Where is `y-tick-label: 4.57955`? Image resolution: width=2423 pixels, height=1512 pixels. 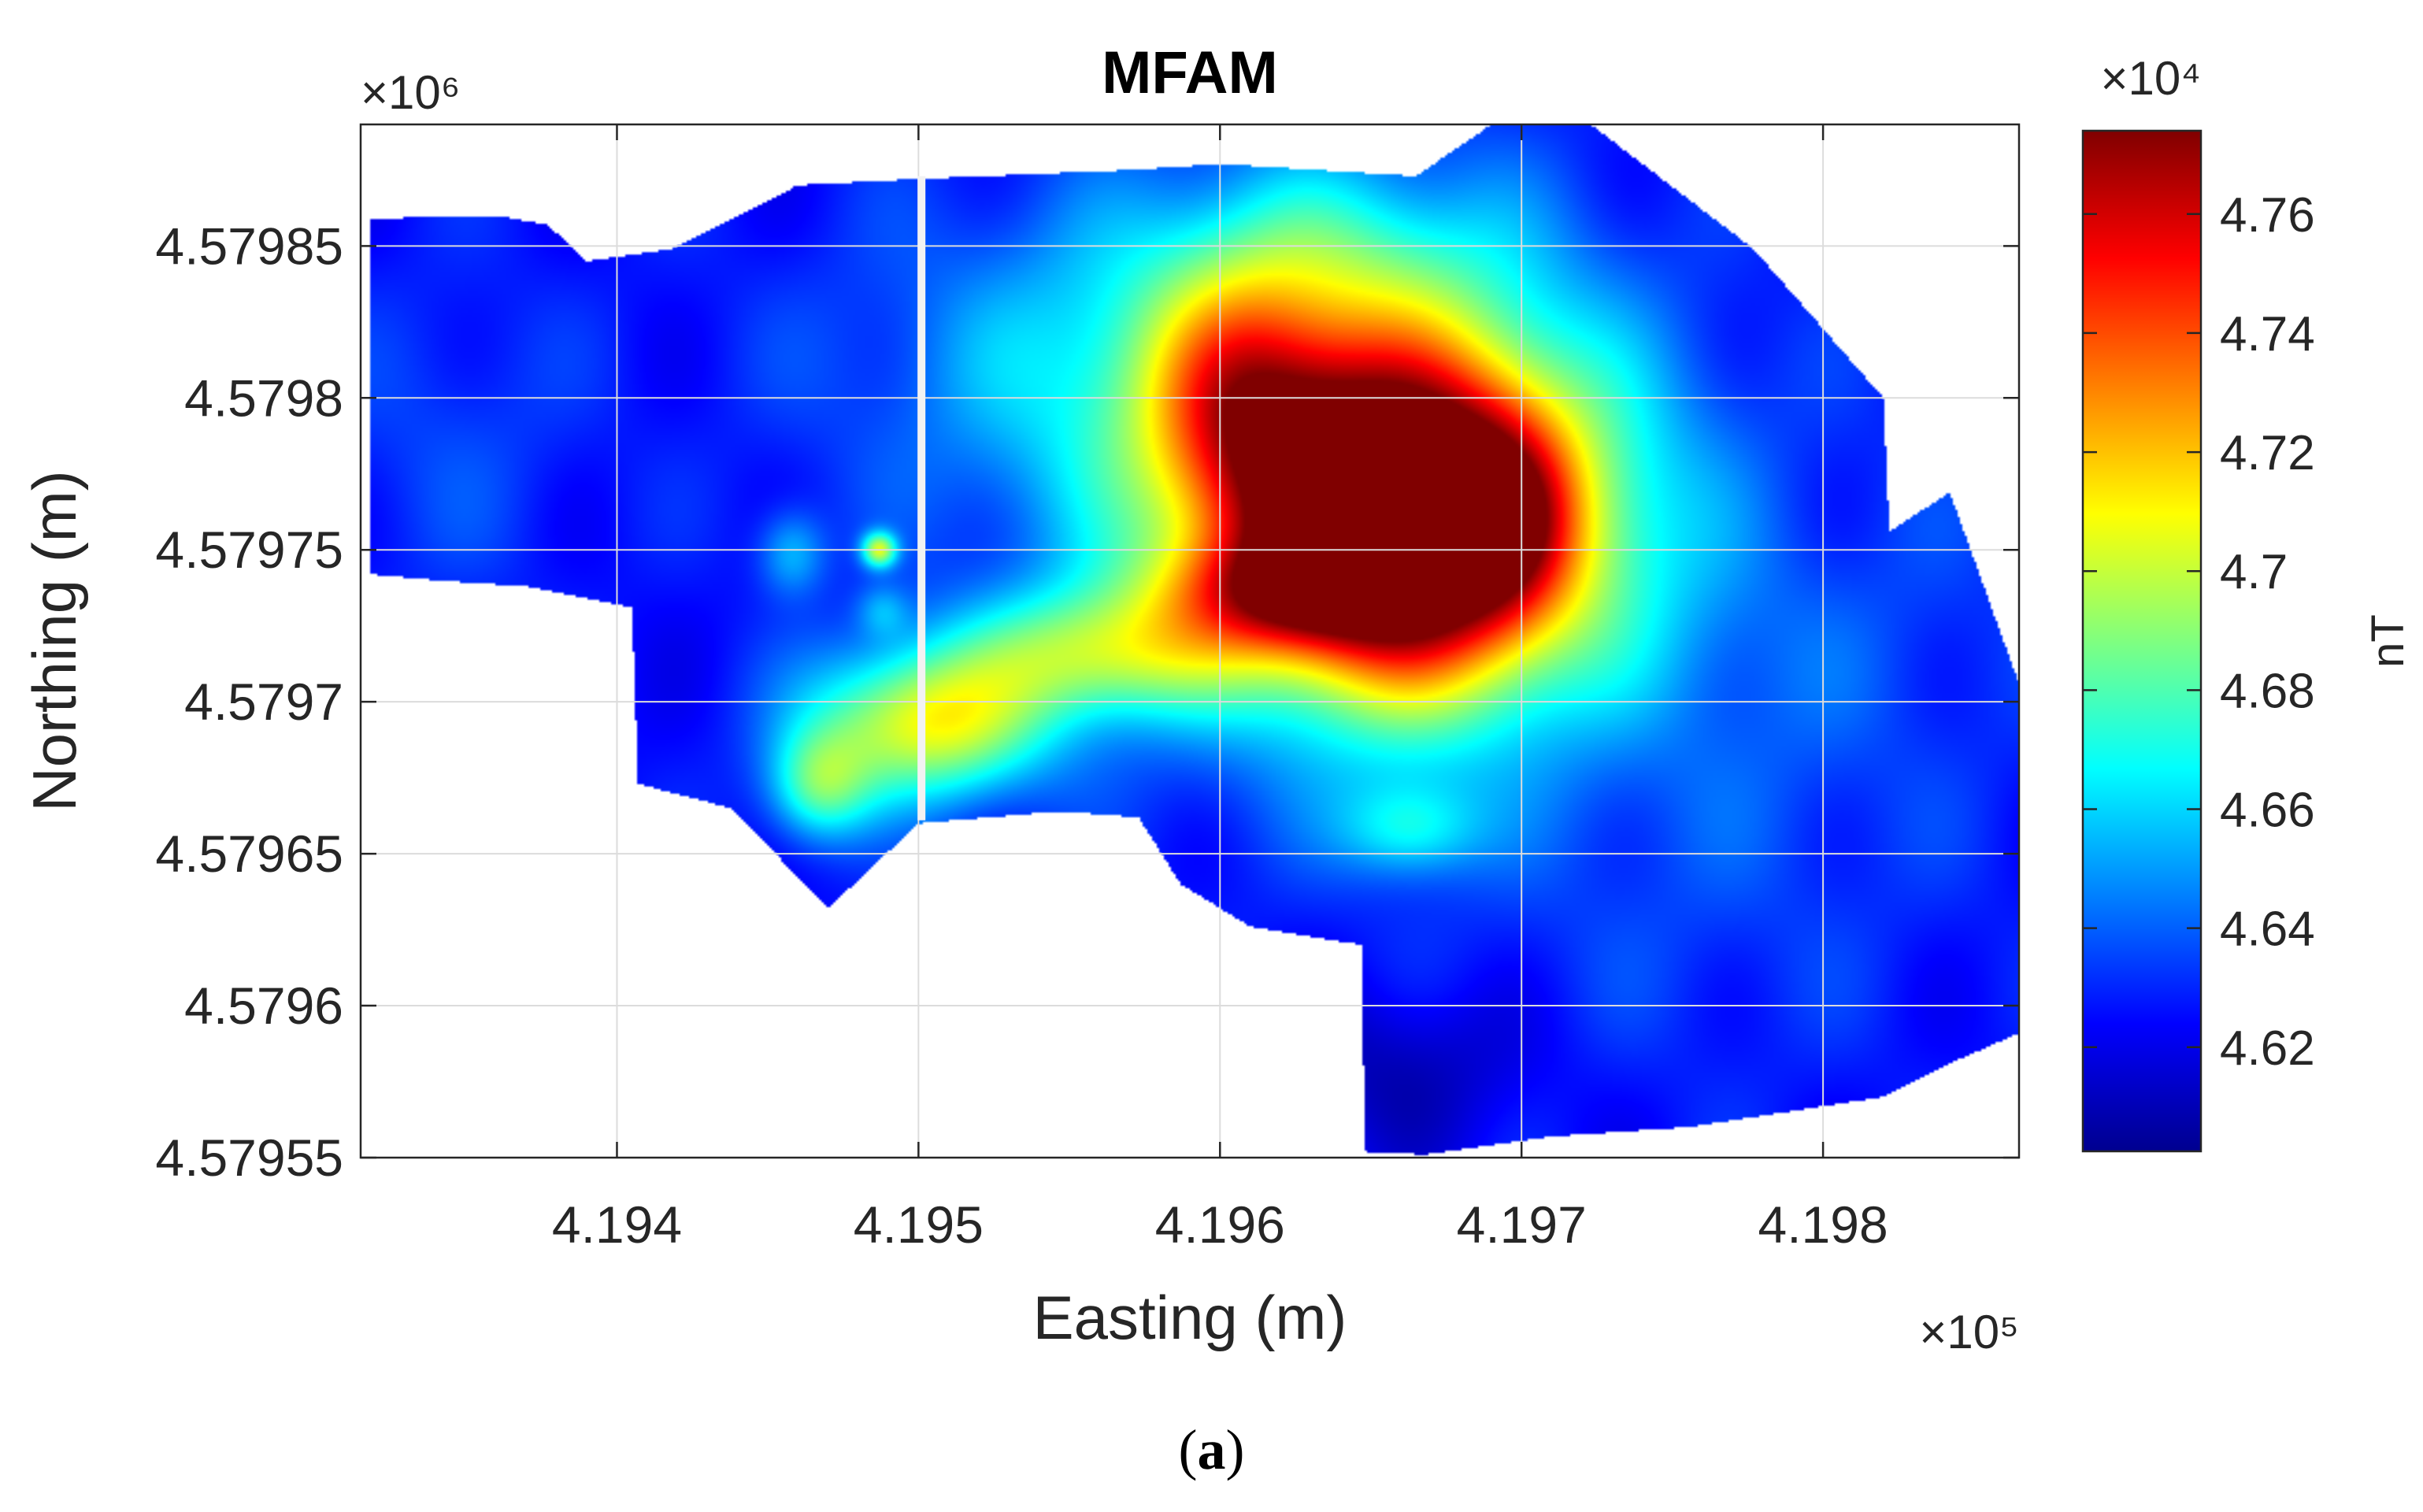 y-tick-label: 4.57955 is located at coordinates (249, 1157).